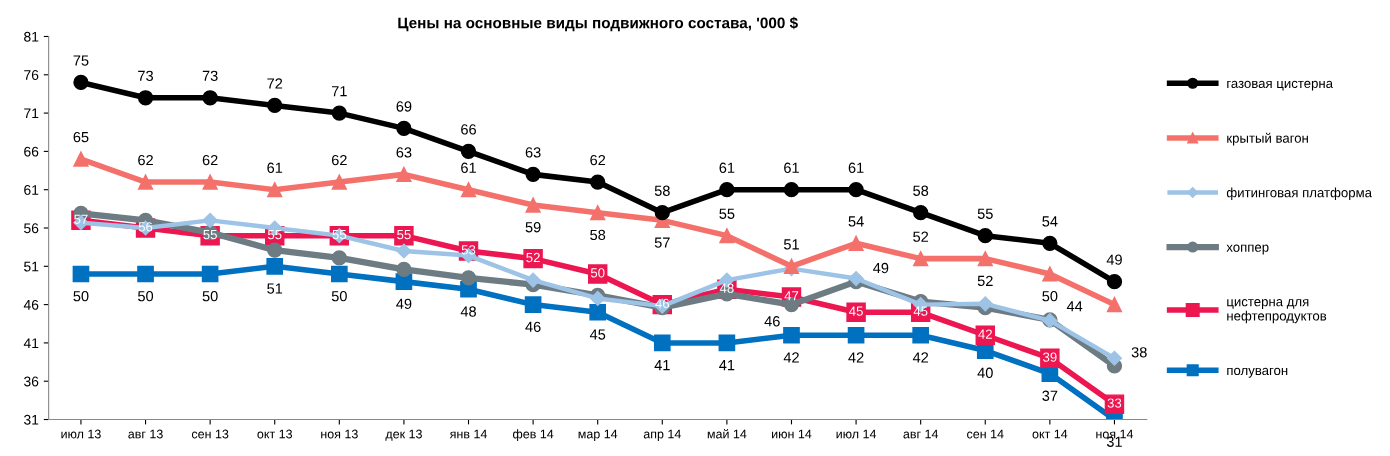 The height and width of the screenshot is (456, 1390). Describe the element at coordinates (1277, 311) in the screenshot. I see `legend-label: цистерна для нефтепродуктов` at that location.